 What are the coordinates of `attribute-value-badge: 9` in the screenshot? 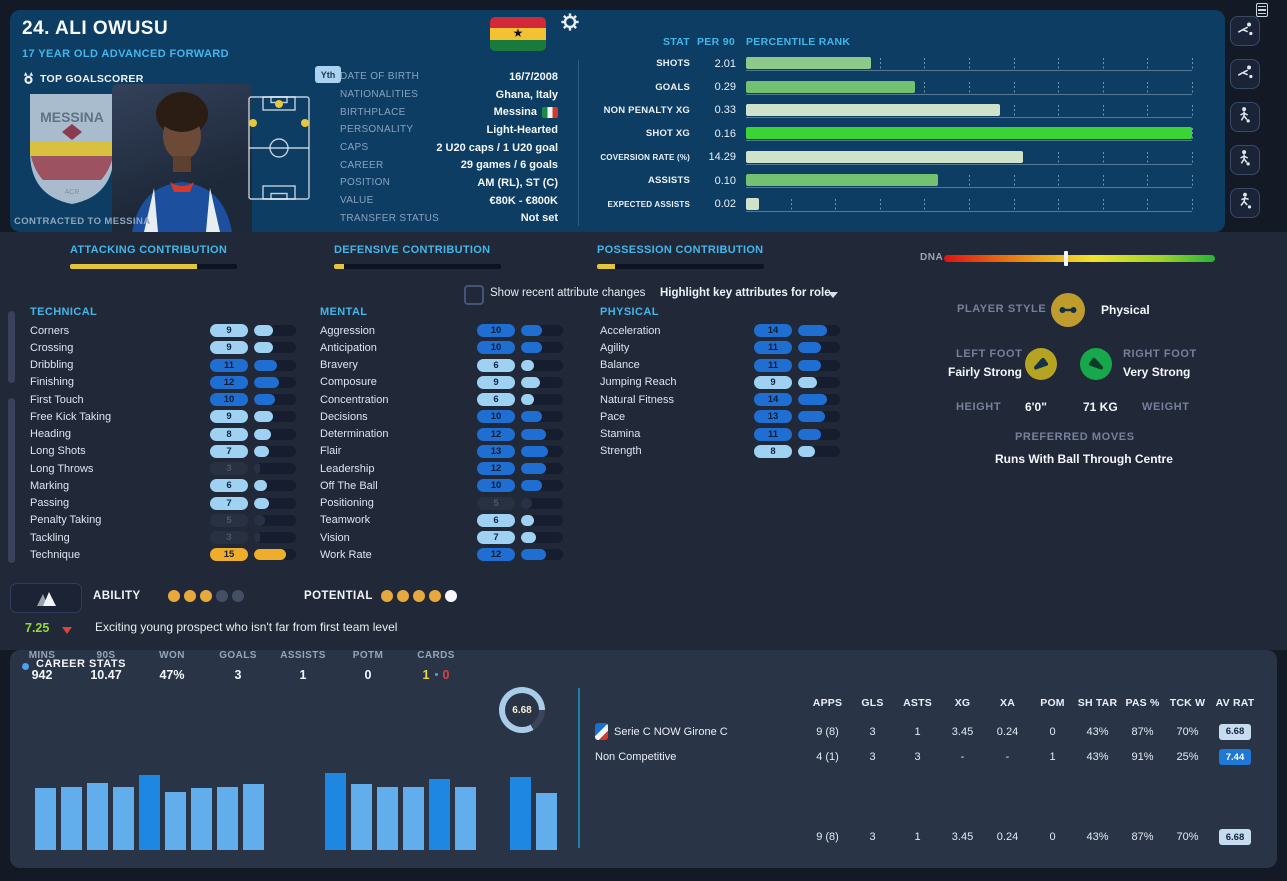 It's located at (229, 417).